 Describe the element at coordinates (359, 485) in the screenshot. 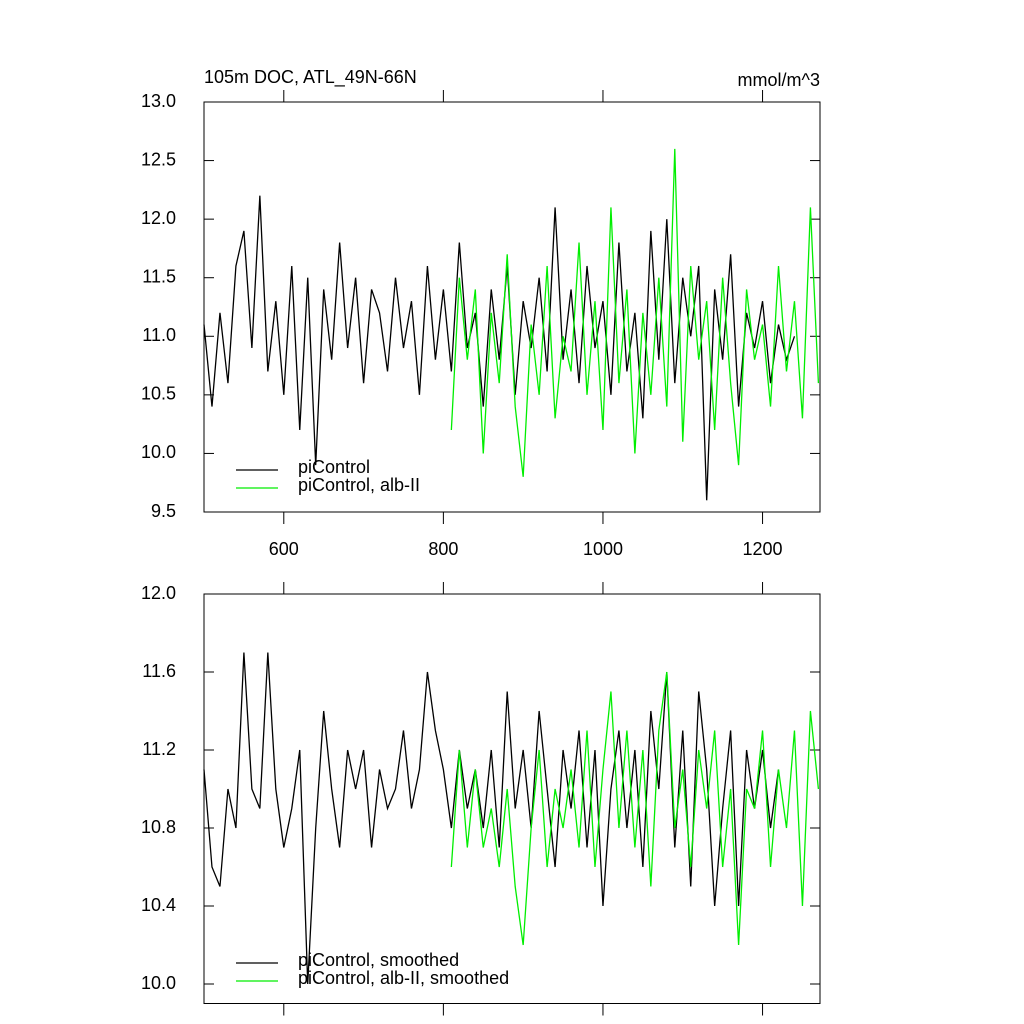

I see `legend-label: piControl, alb-II` at that location.